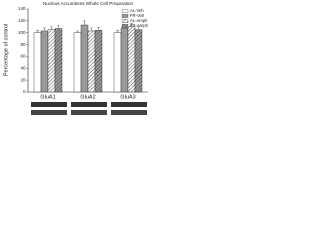 The image size is (320, 240). What do you see at coordinates (47, 97) in the screenshot?
I see `x-tick-label: GluA1` at bounding box center [47, 97].